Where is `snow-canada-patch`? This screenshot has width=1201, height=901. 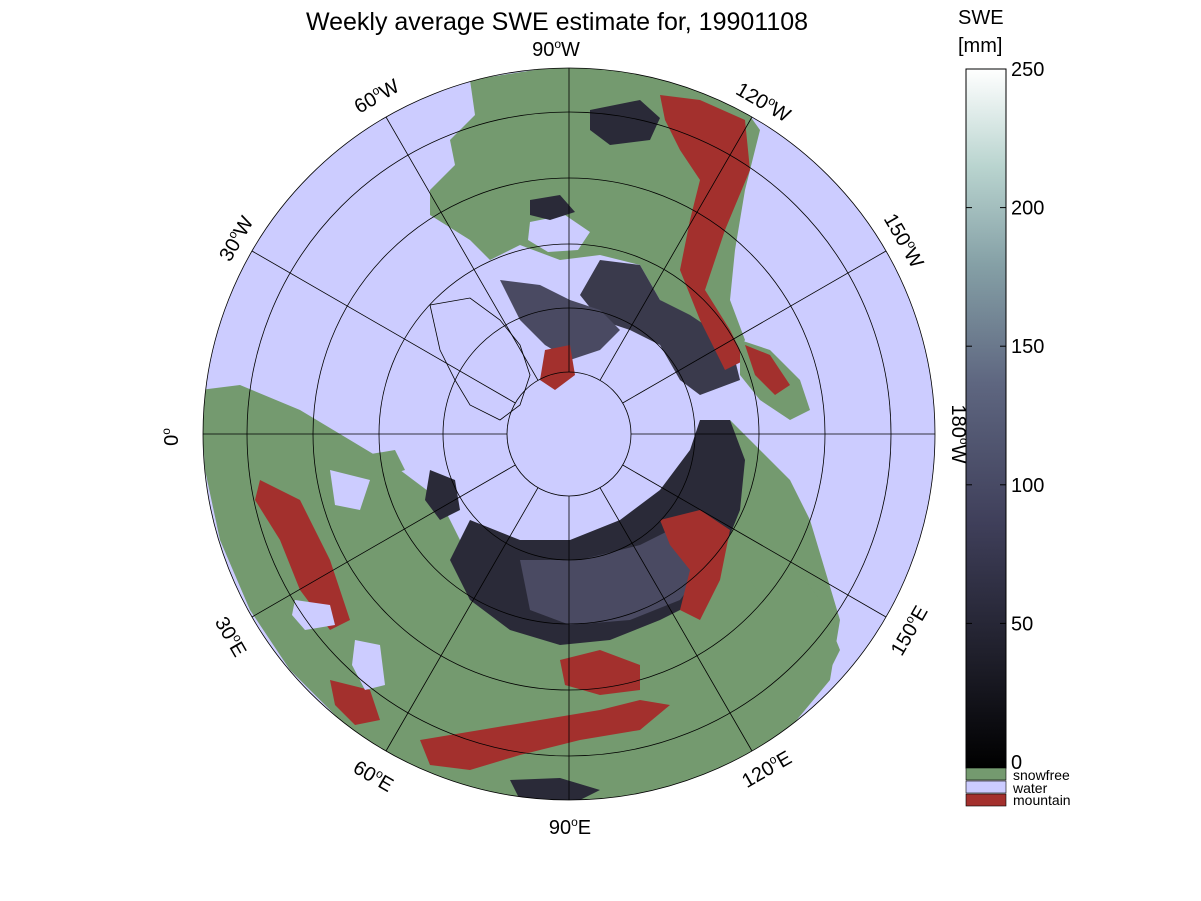 snow-canada-patch is located at coordinates (625, 122).